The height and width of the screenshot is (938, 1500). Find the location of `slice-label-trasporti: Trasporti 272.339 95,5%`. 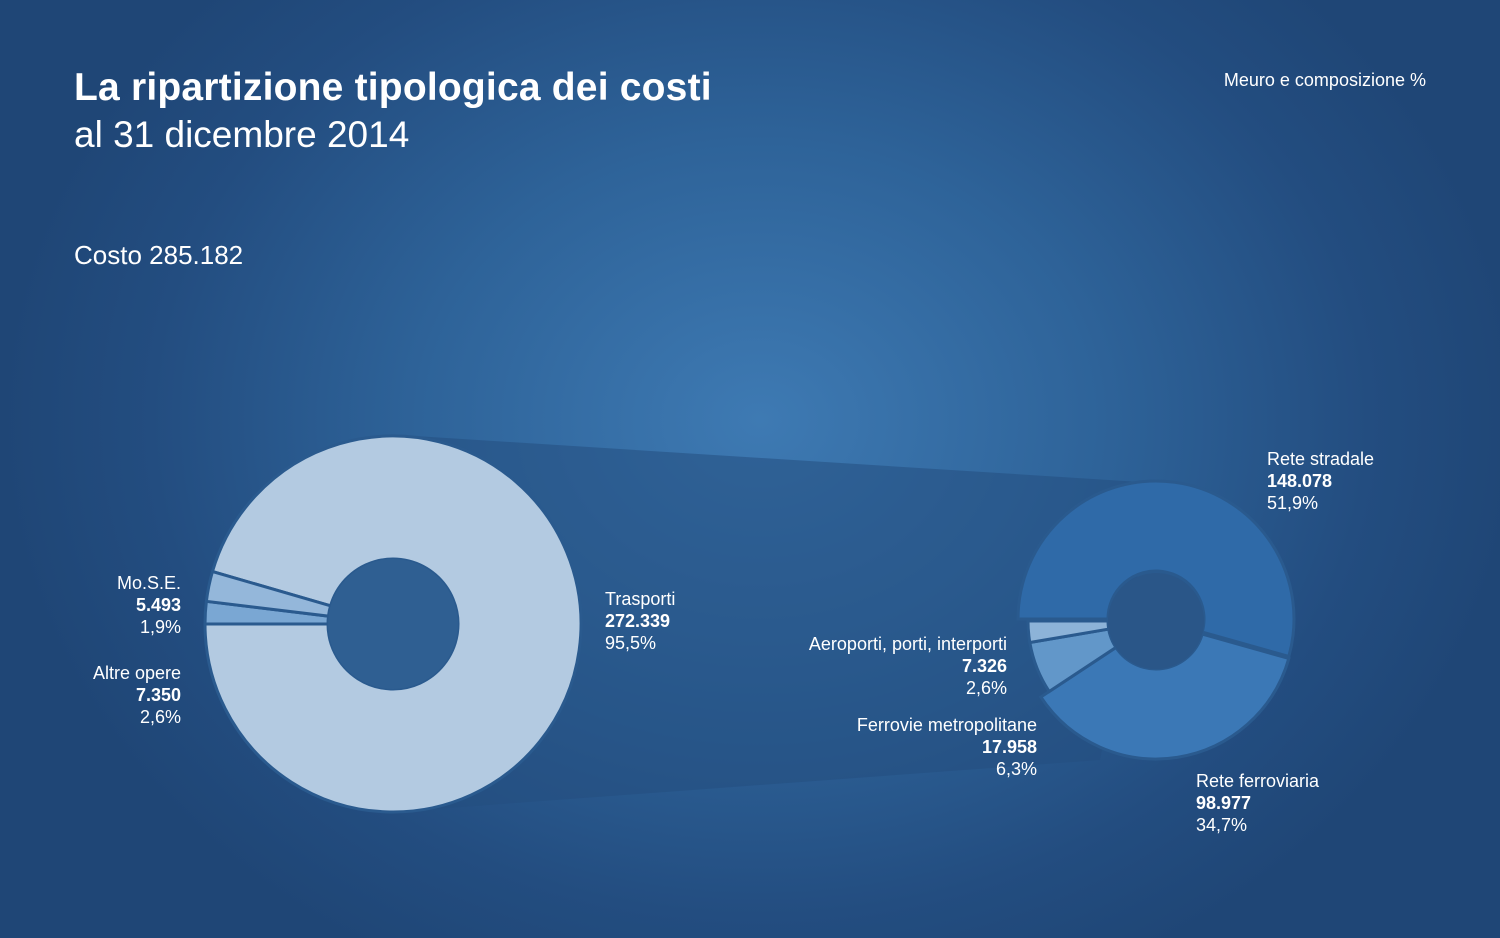

slice-label-trasporti: Trasporti 272.339 95,5% is located at coordinates (640, 621).